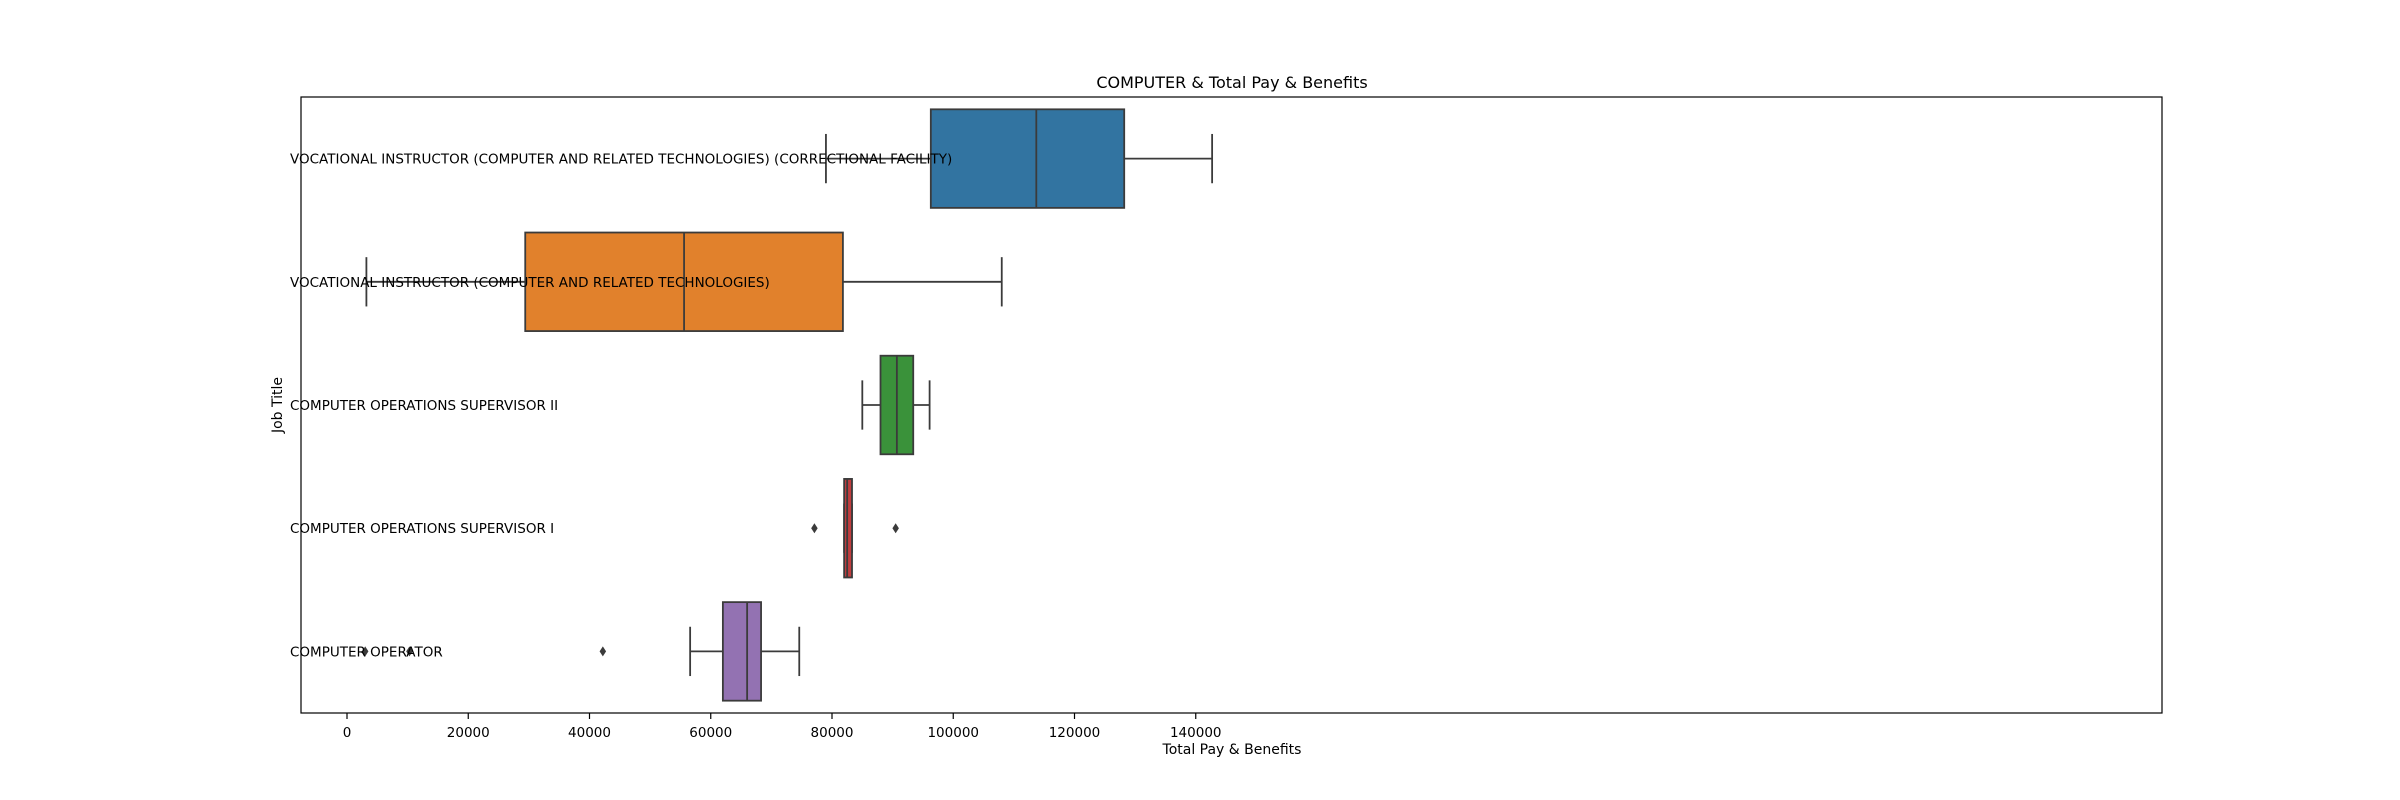  I want to click on x-tick-label: 40000, so click(589, 733).